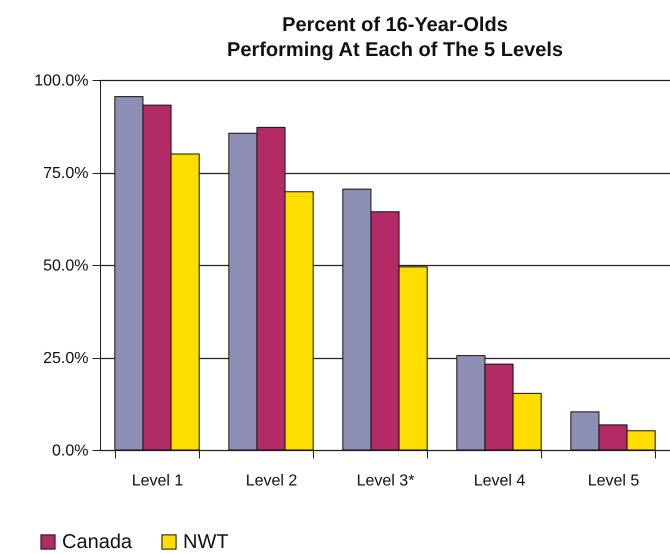  What do you see at coordinates (500, 481) in the screenshot?
I see `x-tick-label: Level 4` at bounding box center [500, 481].